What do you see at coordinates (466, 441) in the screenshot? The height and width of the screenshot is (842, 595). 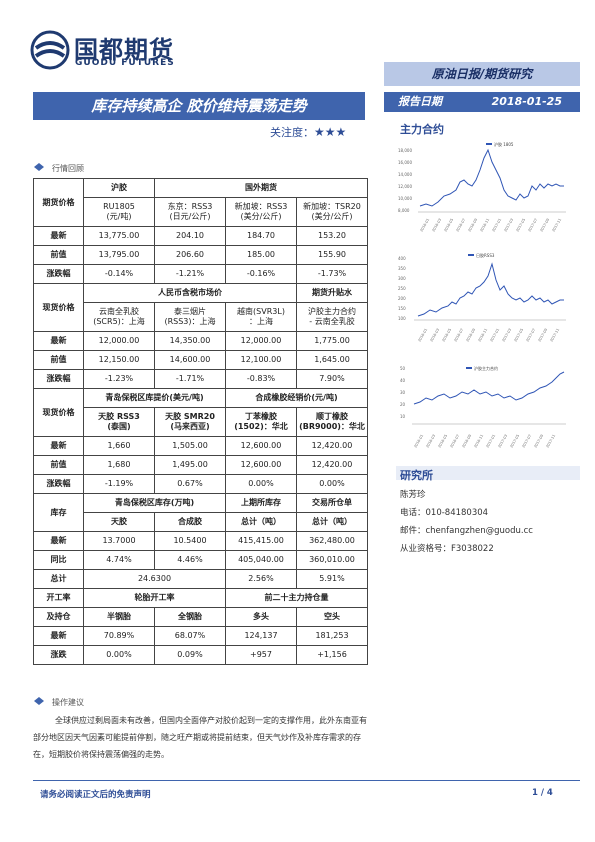 I see `x-tick-label: 2016-09` at bounding box center [466, 441].